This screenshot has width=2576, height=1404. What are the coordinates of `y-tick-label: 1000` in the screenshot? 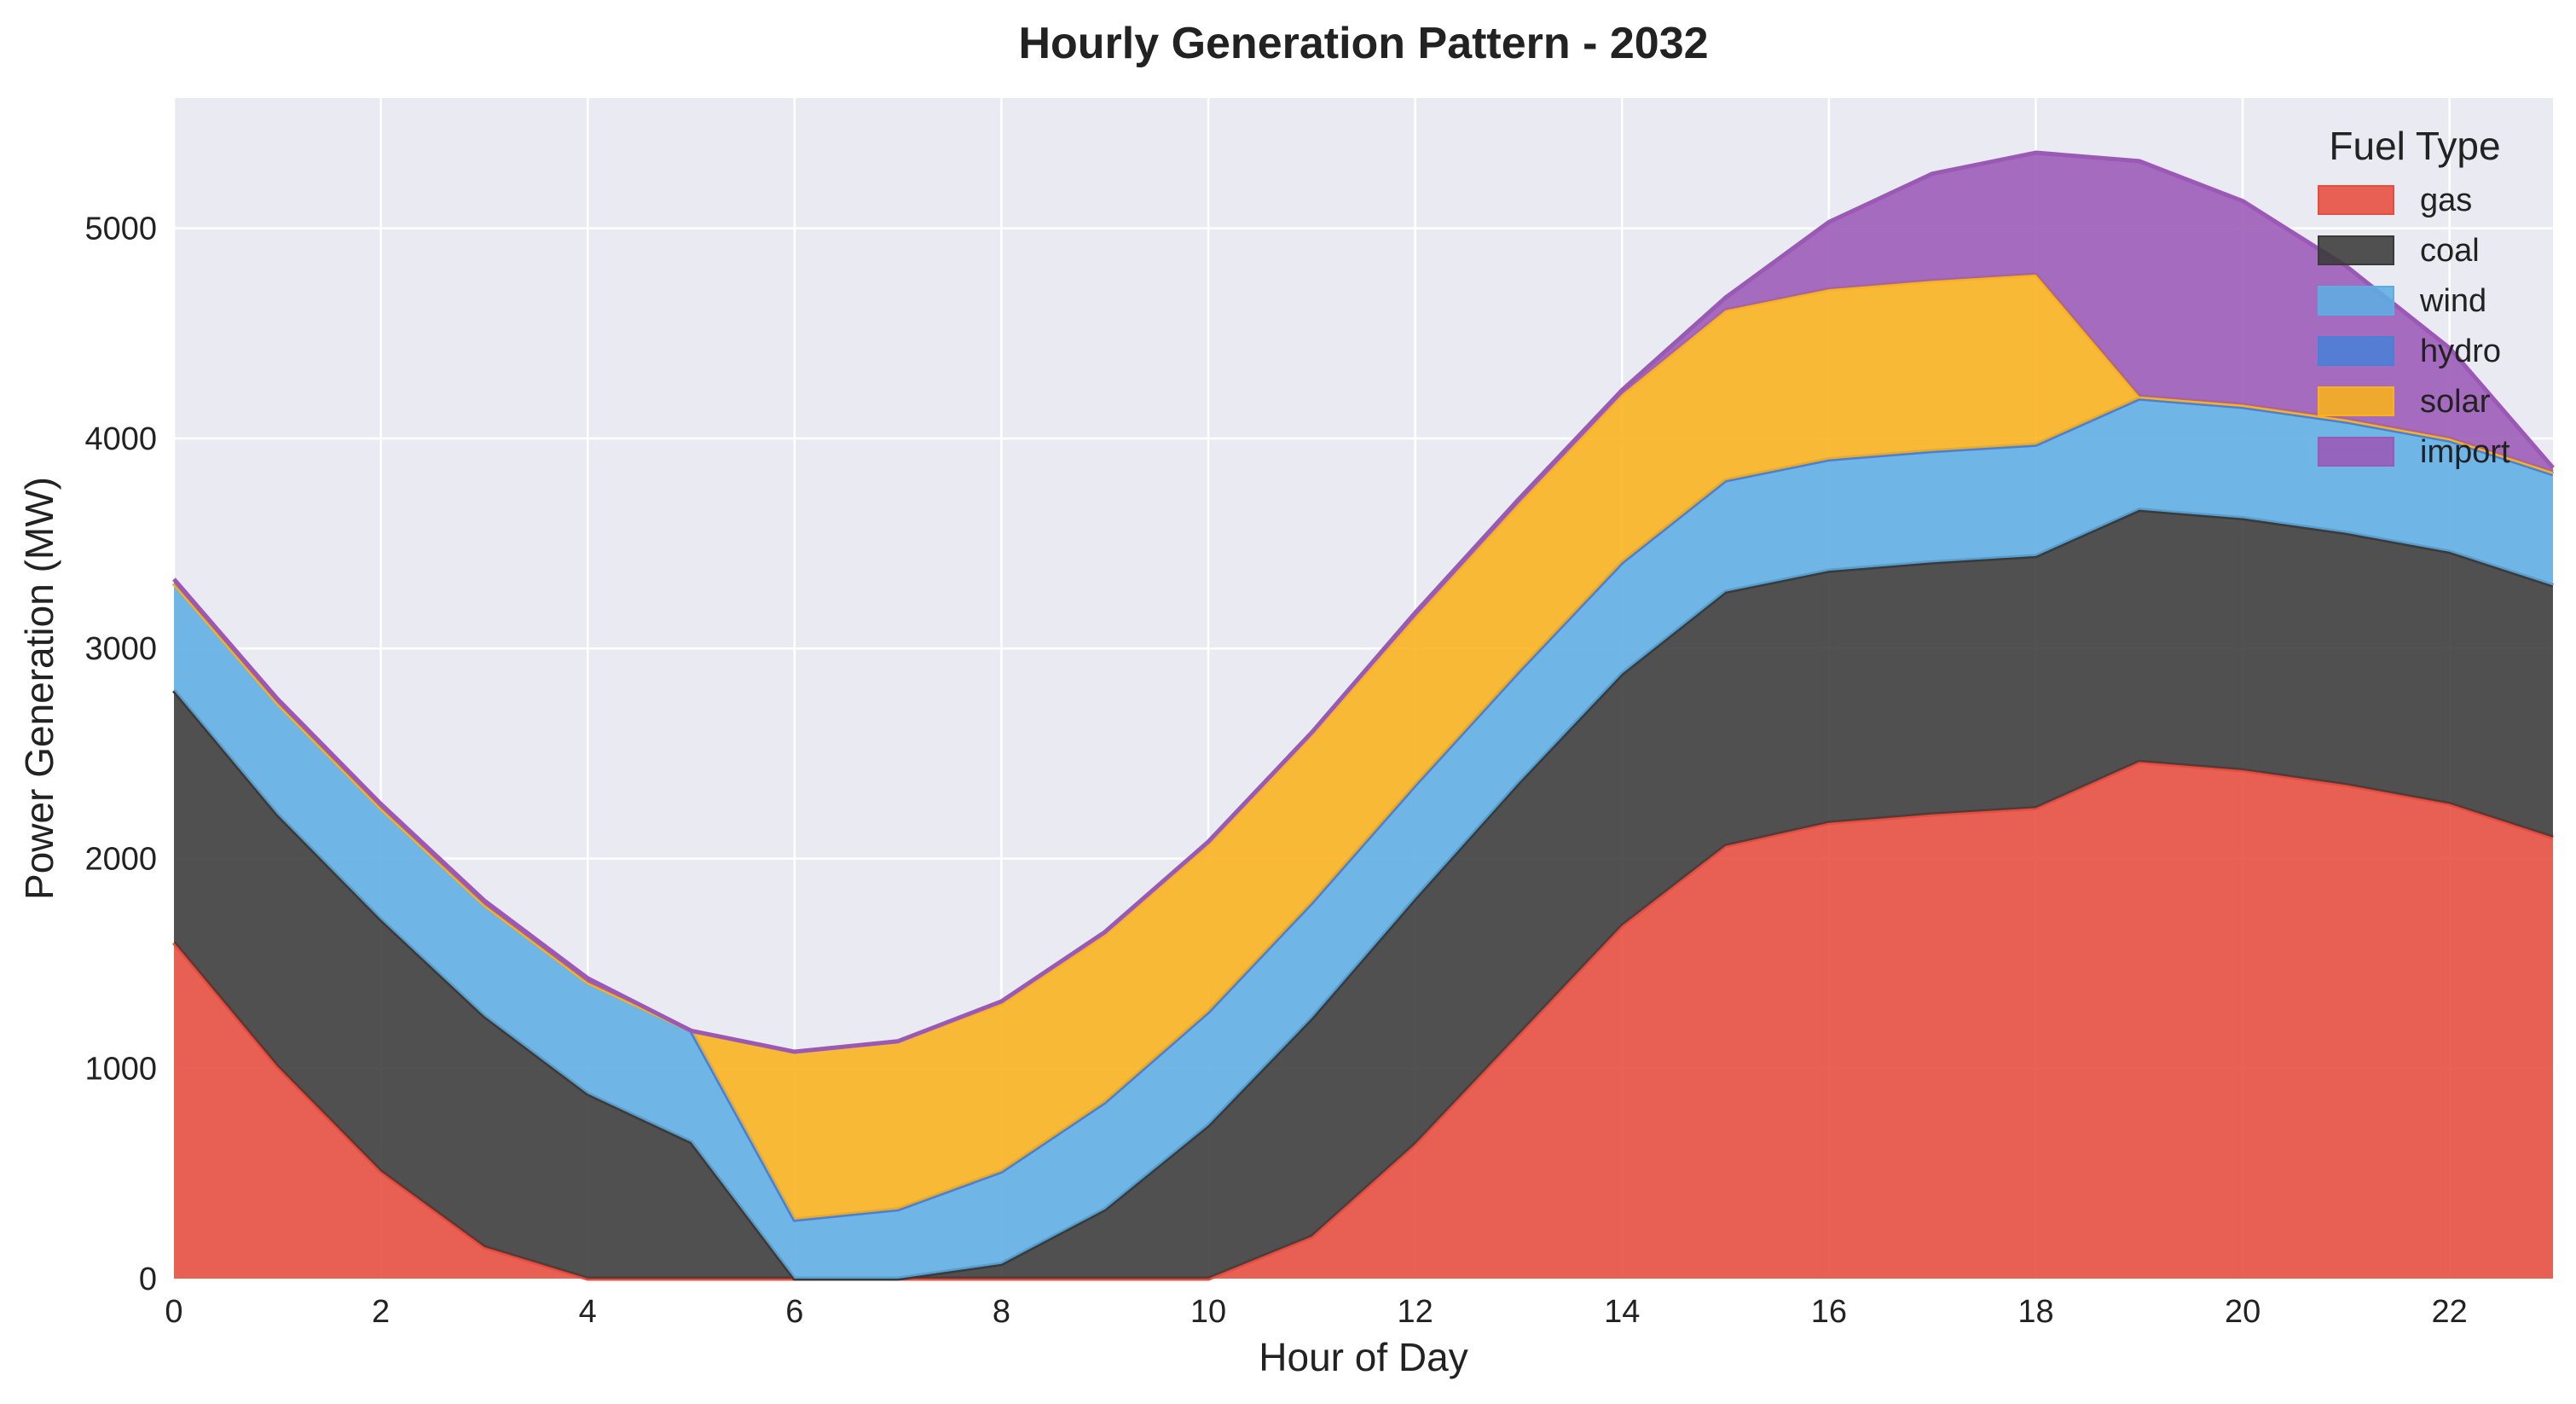 It's located at (120, 1070).